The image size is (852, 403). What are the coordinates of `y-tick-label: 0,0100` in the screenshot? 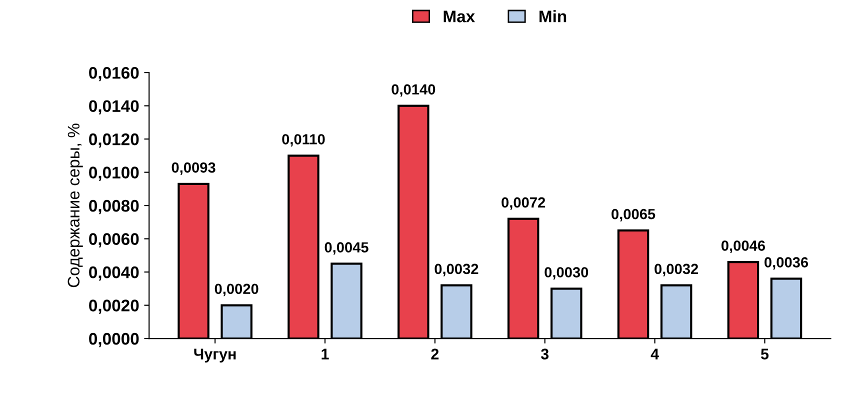 It's located at (114, 173).